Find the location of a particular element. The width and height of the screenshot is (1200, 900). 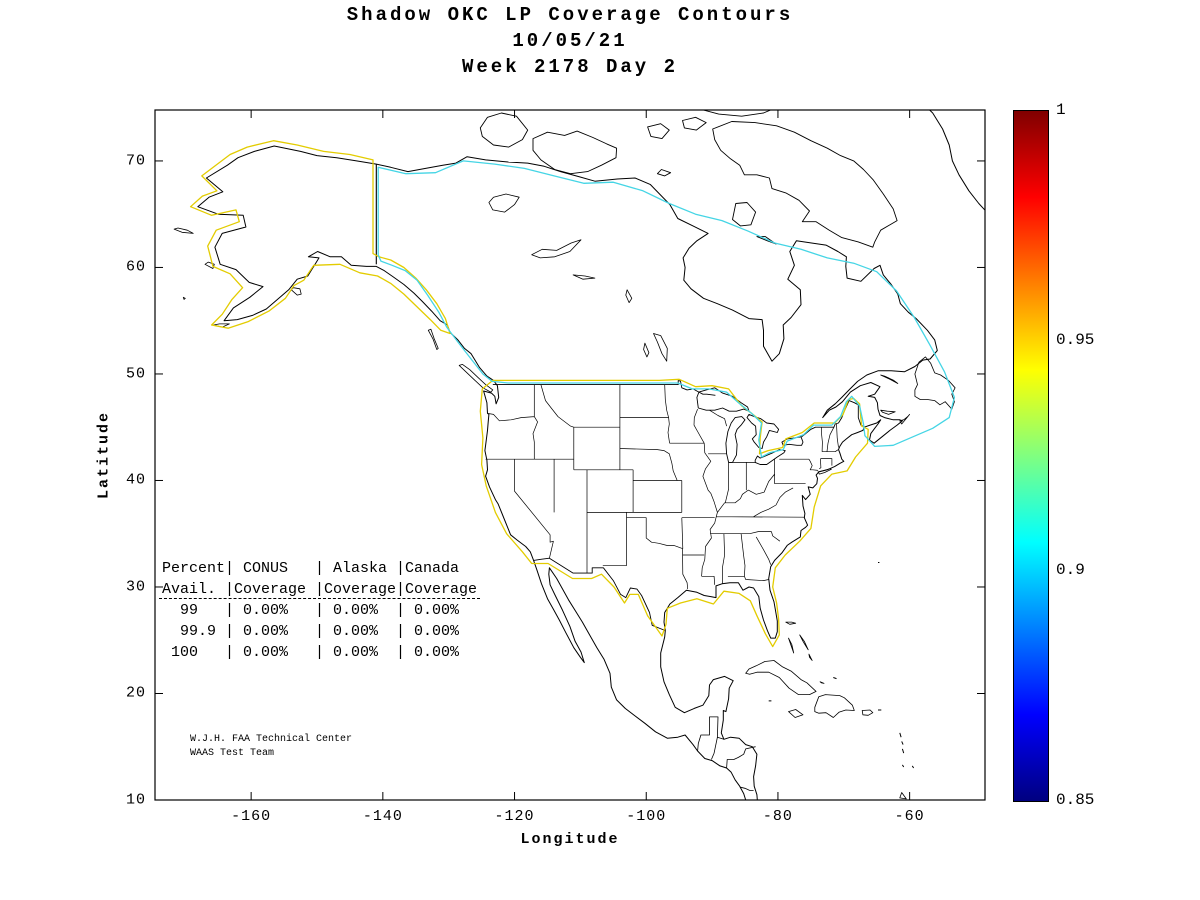

chart-date: 10/05/21 is located at coordinates (570, 41).